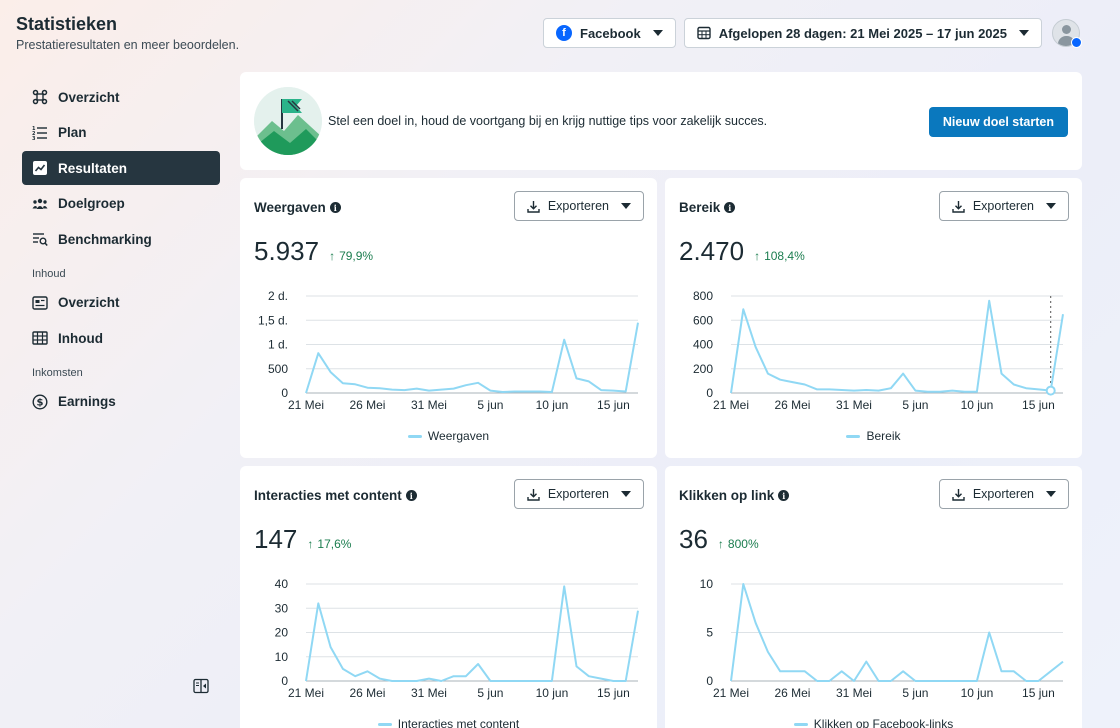 The height and width of the screenshot is (728, 1120). I want to click on dollar-icon: $, so click(40, 401).